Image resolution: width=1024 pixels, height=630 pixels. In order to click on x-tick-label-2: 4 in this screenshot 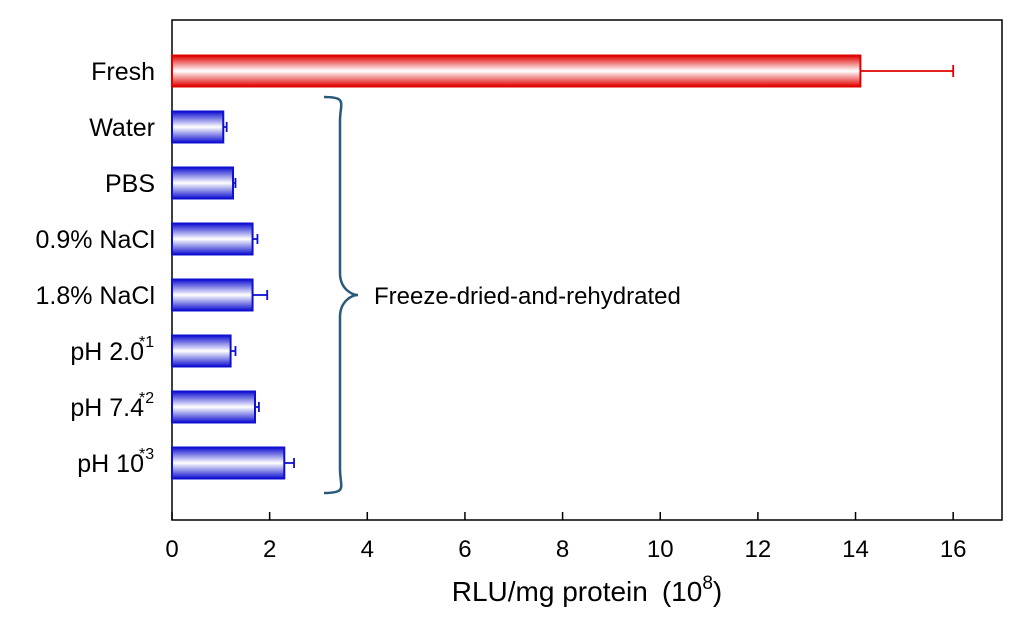, I will do `click(367, 549)`.